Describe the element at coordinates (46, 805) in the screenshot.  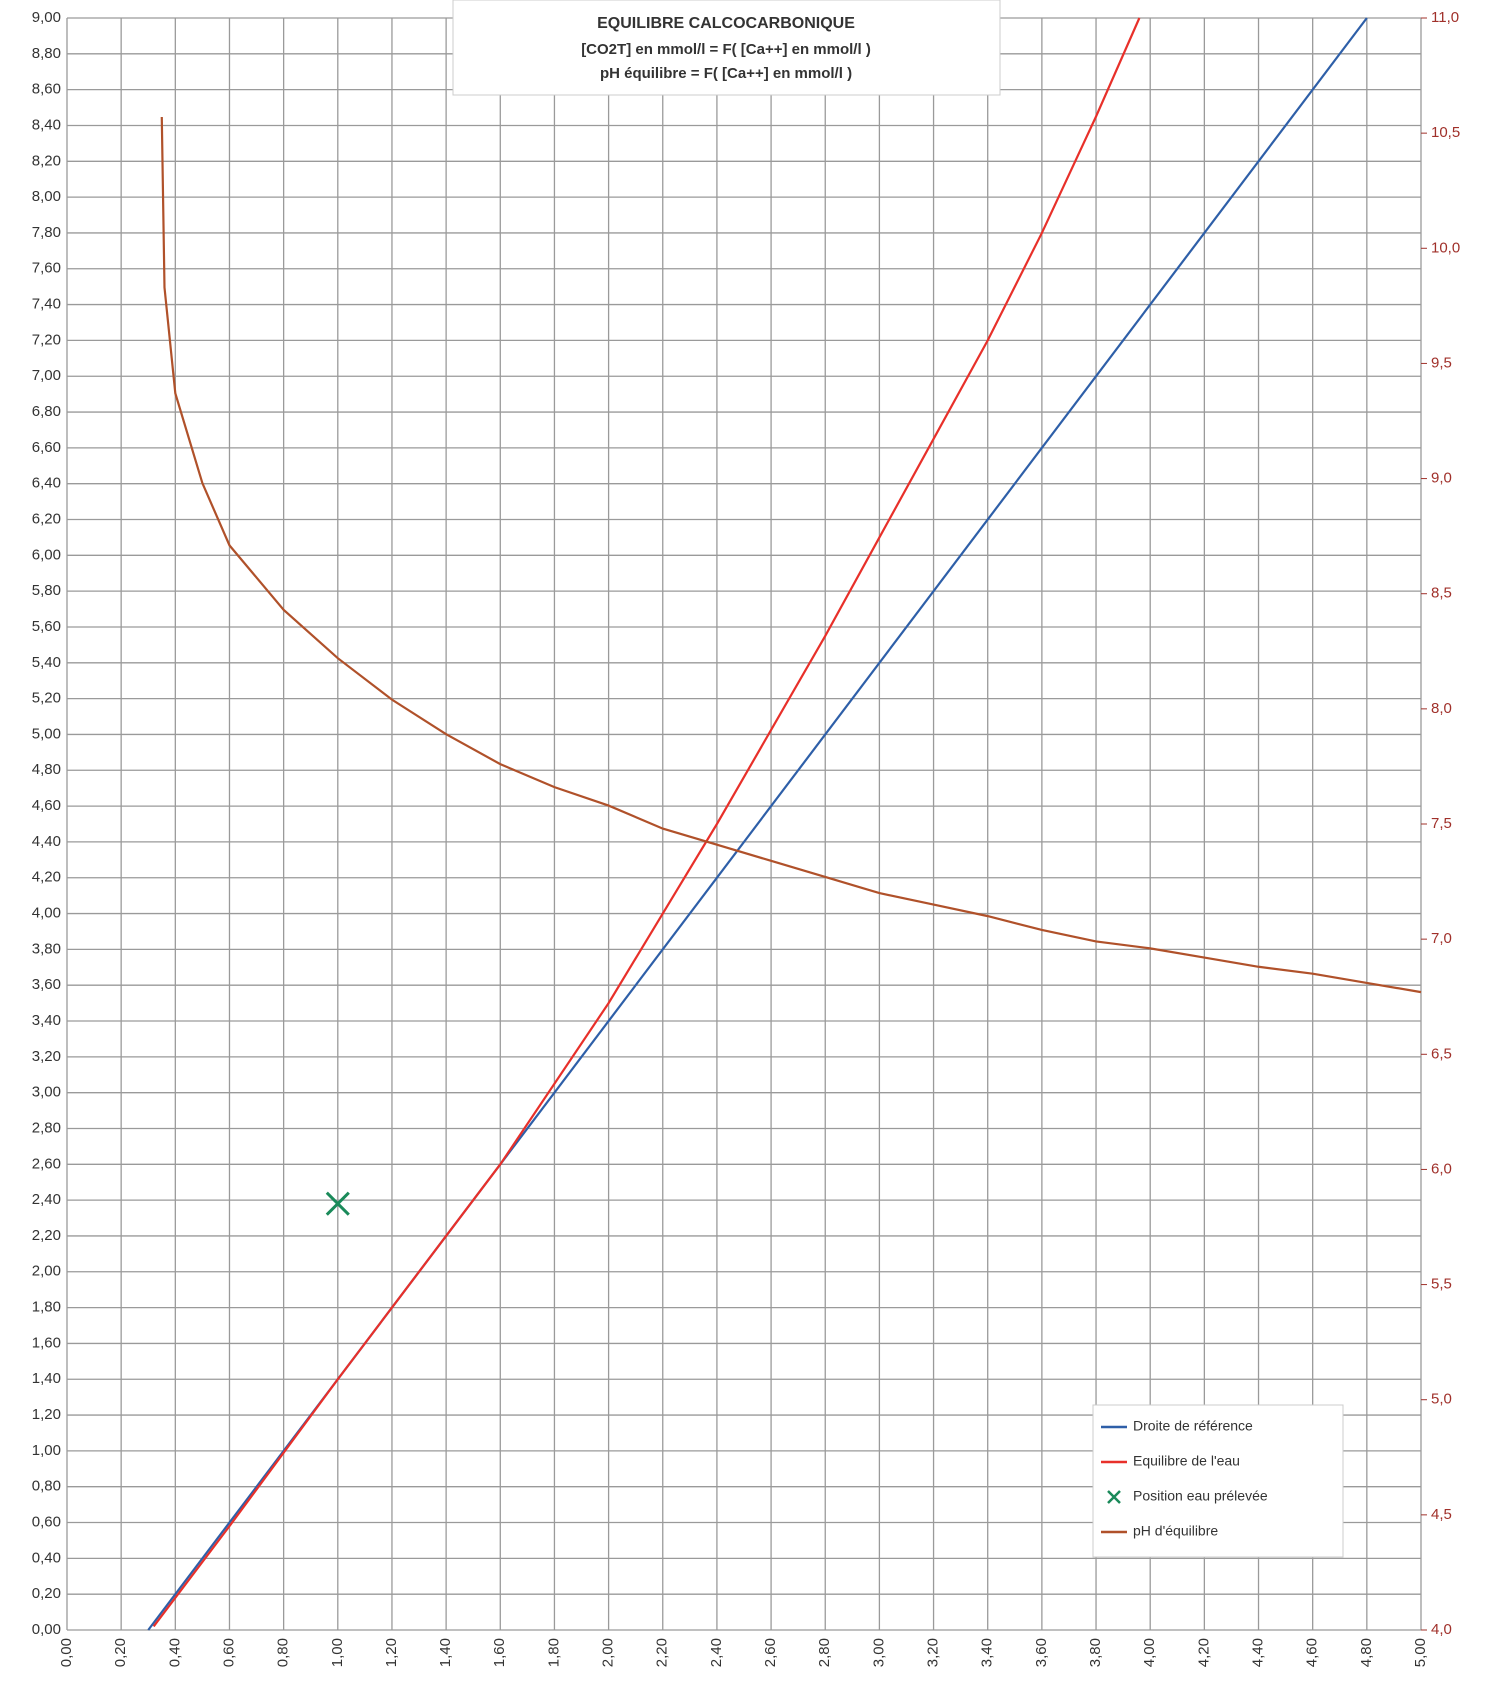
I see `y-tick-label: 4,60` at that location.